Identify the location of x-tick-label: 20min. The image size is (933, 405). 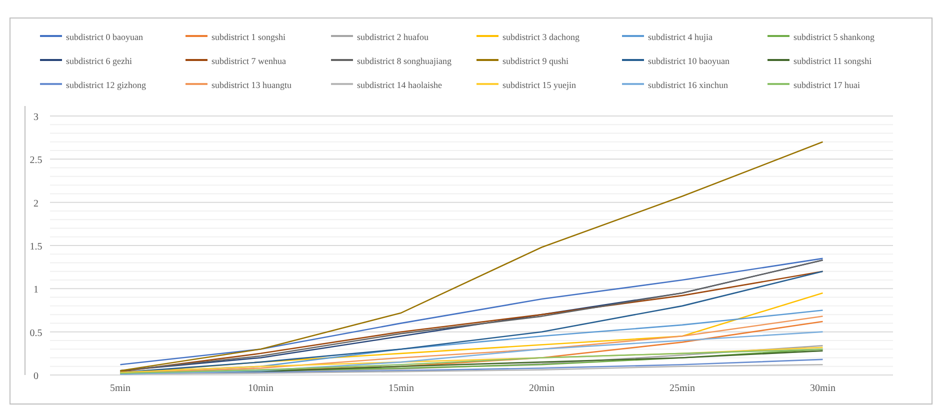
(541, 388).